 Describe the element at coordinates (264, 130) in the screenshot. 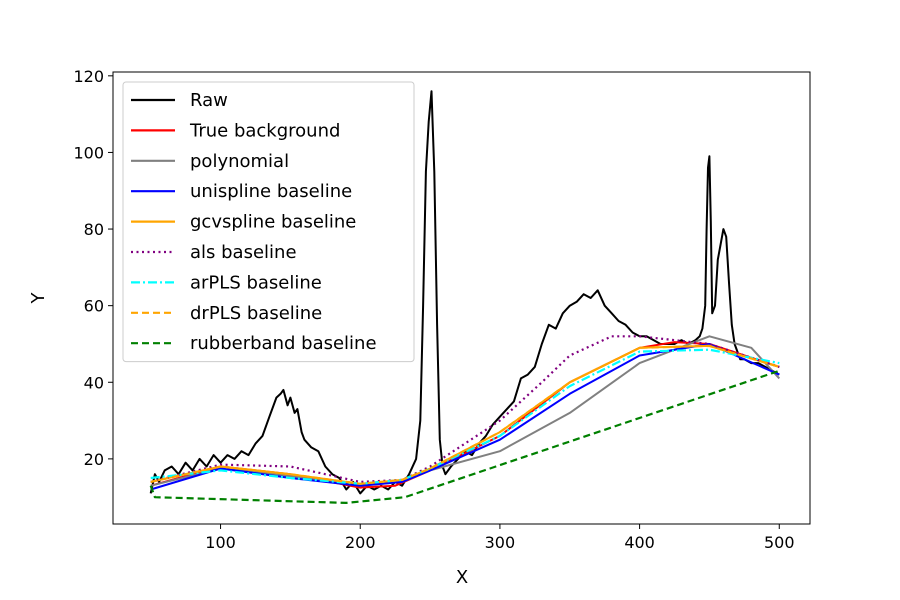

I see `legend-label: True background` at that location.